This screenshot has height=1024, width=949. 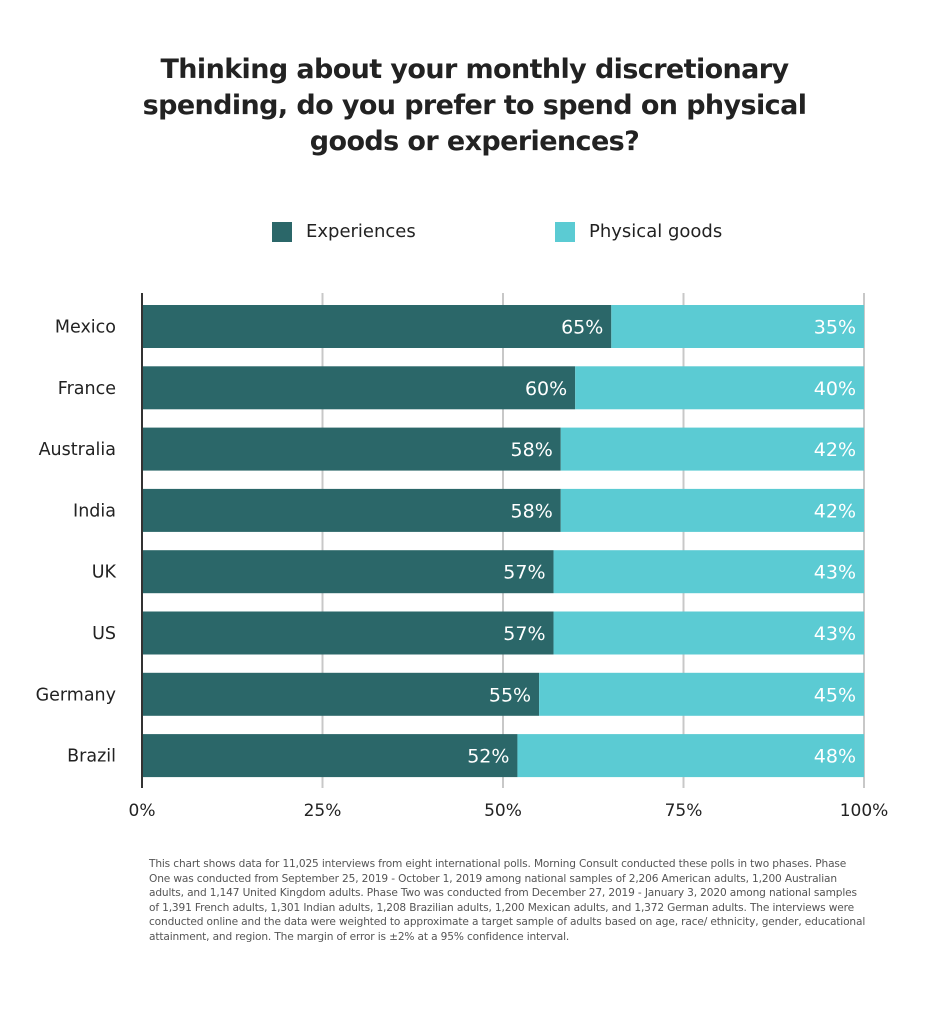 I want to click on data-label: 48%, so click(x=835, y=757).